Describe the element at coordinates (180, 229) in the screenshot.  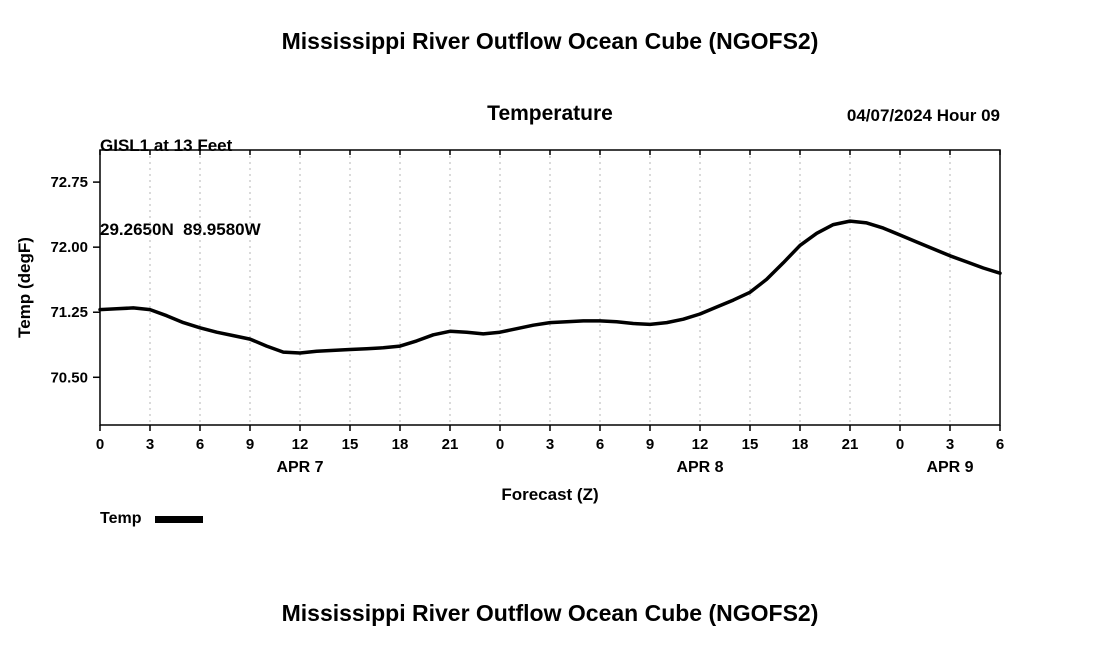
I see `station-coordinates: 29.2650N 89.9580W` at that location.